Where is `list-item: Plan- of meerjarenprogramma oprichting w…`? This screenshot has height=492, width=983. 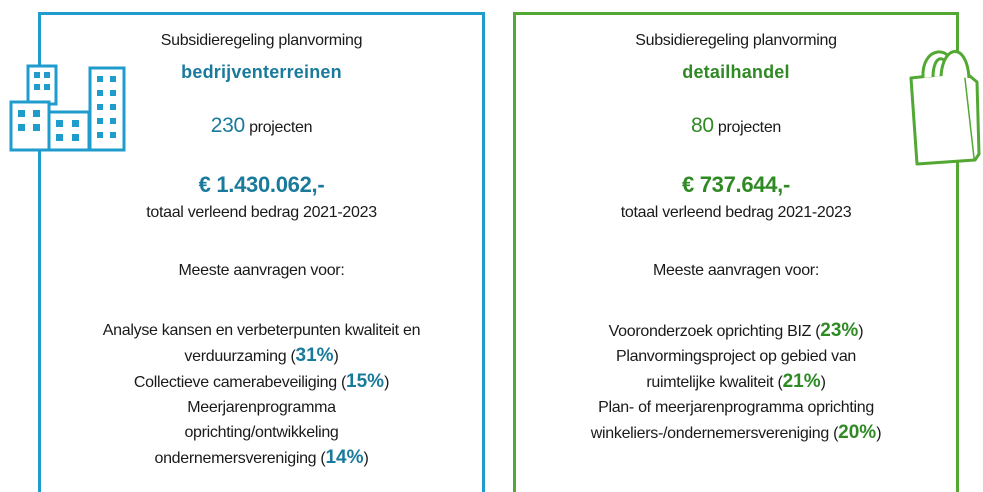
list-item: Plan- of meerjarenprogramma oprichting w… is located at coordinates (736, 420).